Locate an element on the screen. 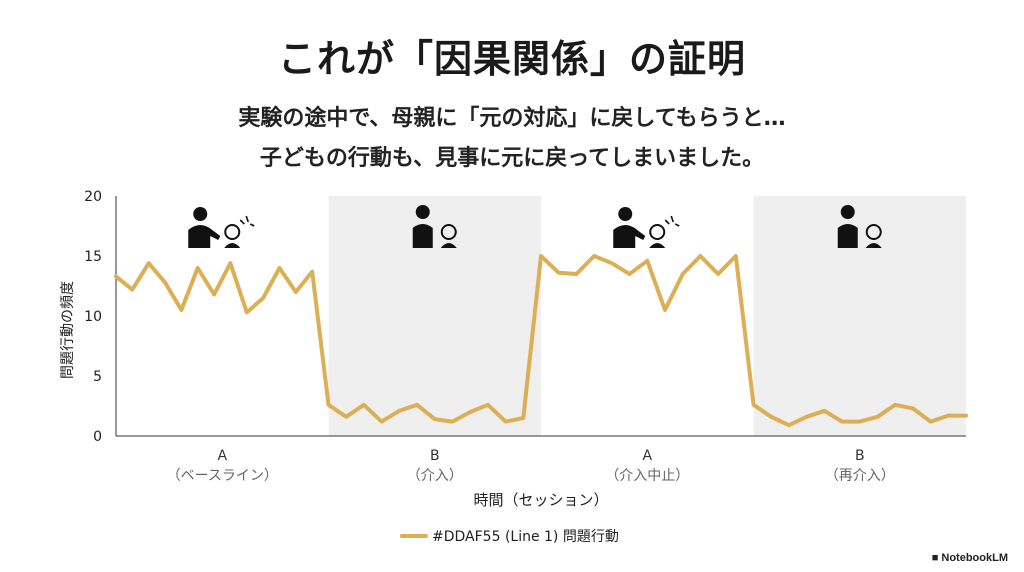 The width and height of the screenshot is (1024, 572). phase-sublabel: （再介入） is located at coordinates (860, 476).